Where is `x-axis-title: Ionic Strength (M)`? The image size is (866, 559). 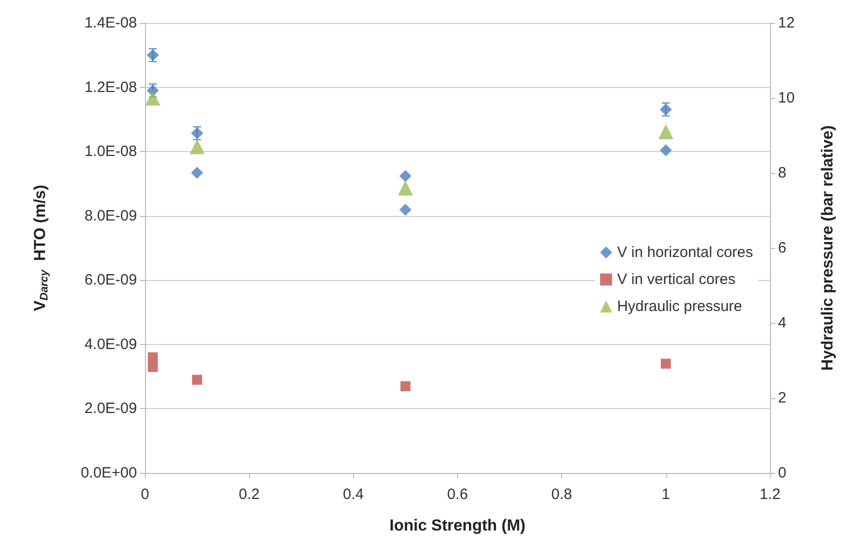 x-axis-title: Ionic Strength (M) is located at coordinates (458, 526).